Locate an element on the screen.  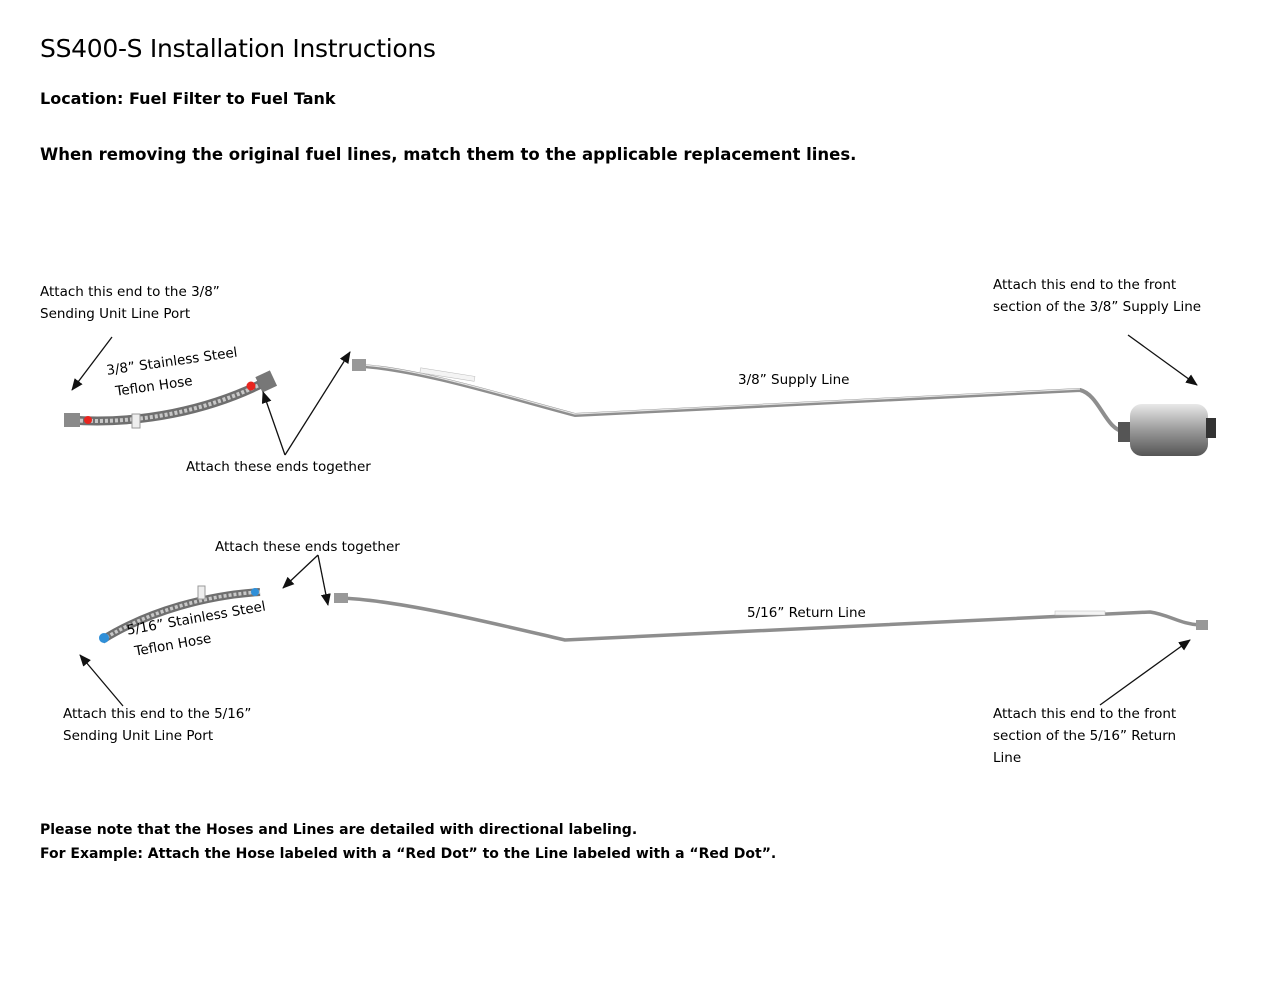
return-line-label: 5/16” Return Line is located at coordinates (806, 613).